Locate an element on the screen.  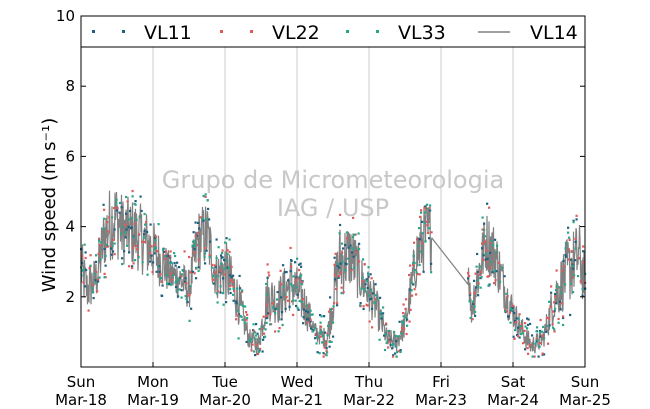
x-tick-date: Mar-23 is located at coordinates (441, 400).